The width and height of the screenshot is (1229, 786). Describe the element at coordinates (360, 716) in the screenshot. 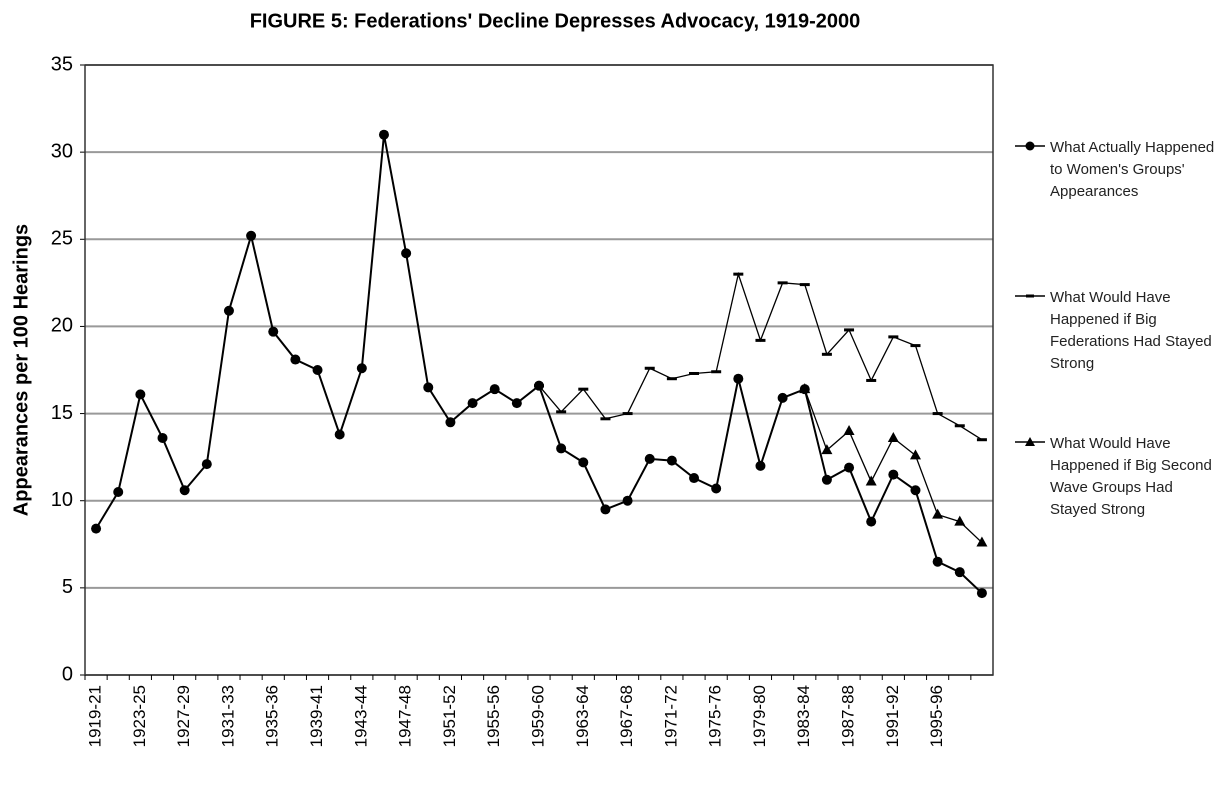

I see `x-tick-label: 1943-44` at that location.